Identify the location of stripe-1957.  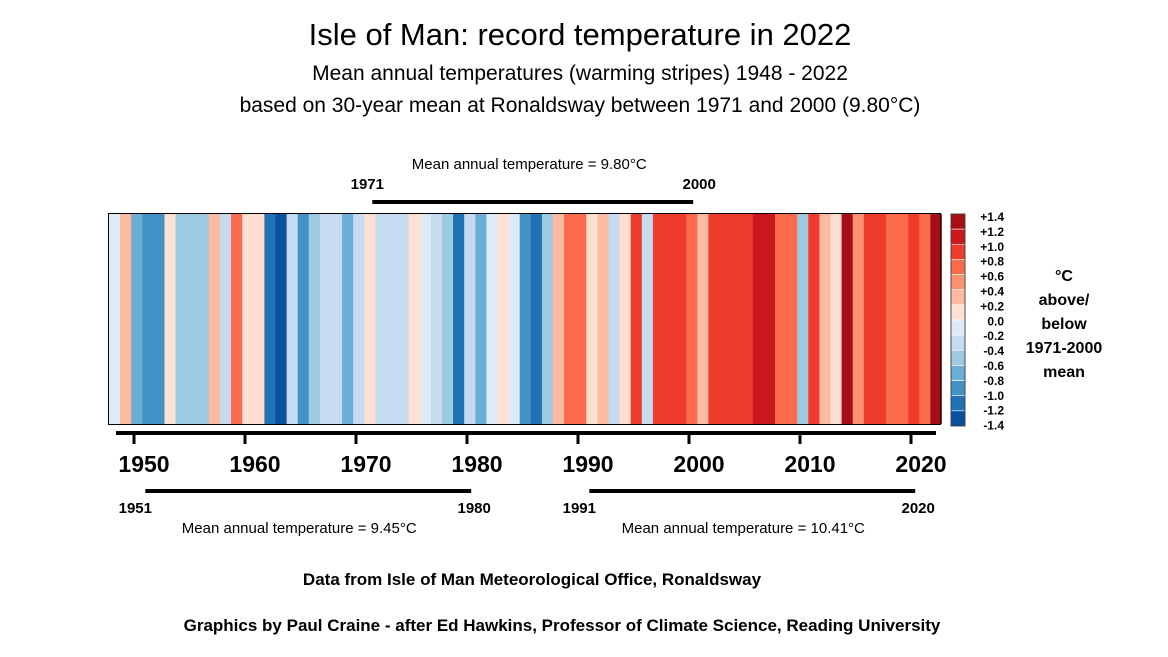
(214, 319).